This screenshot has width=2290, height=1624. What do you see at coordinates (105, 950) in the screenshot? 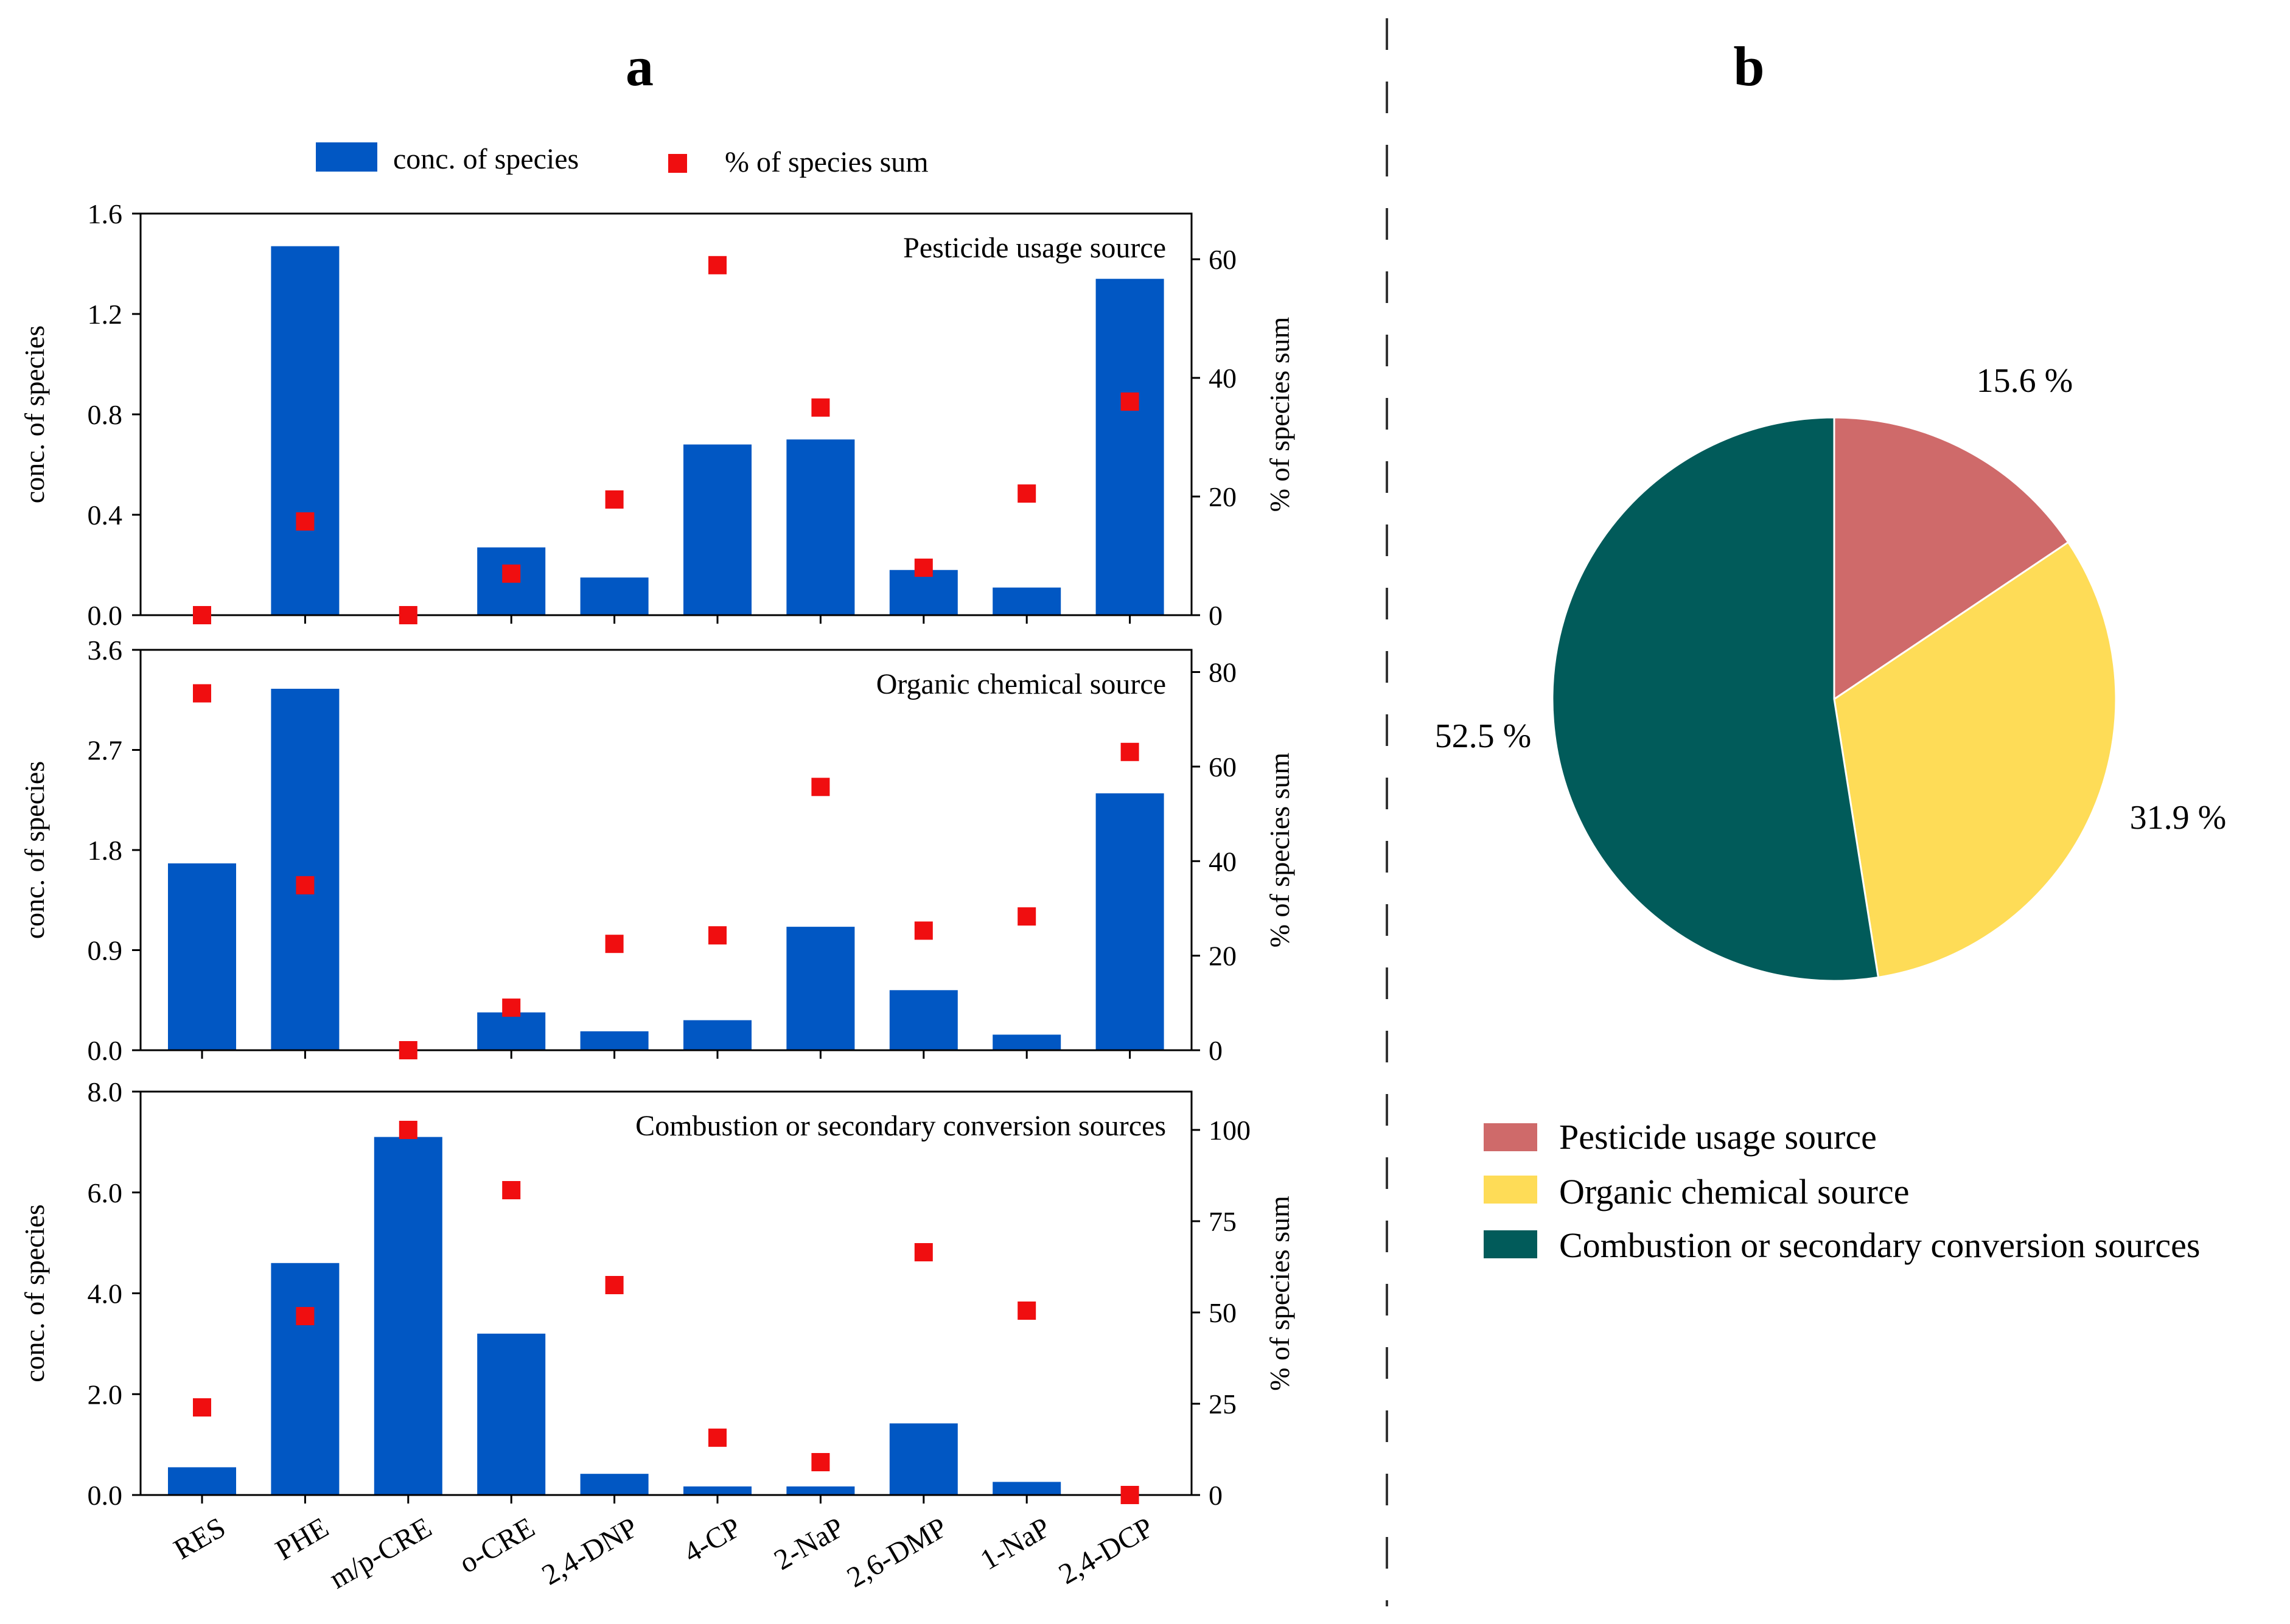
I see `y-tick-label: 0.9` at bounding box center [105, 950].